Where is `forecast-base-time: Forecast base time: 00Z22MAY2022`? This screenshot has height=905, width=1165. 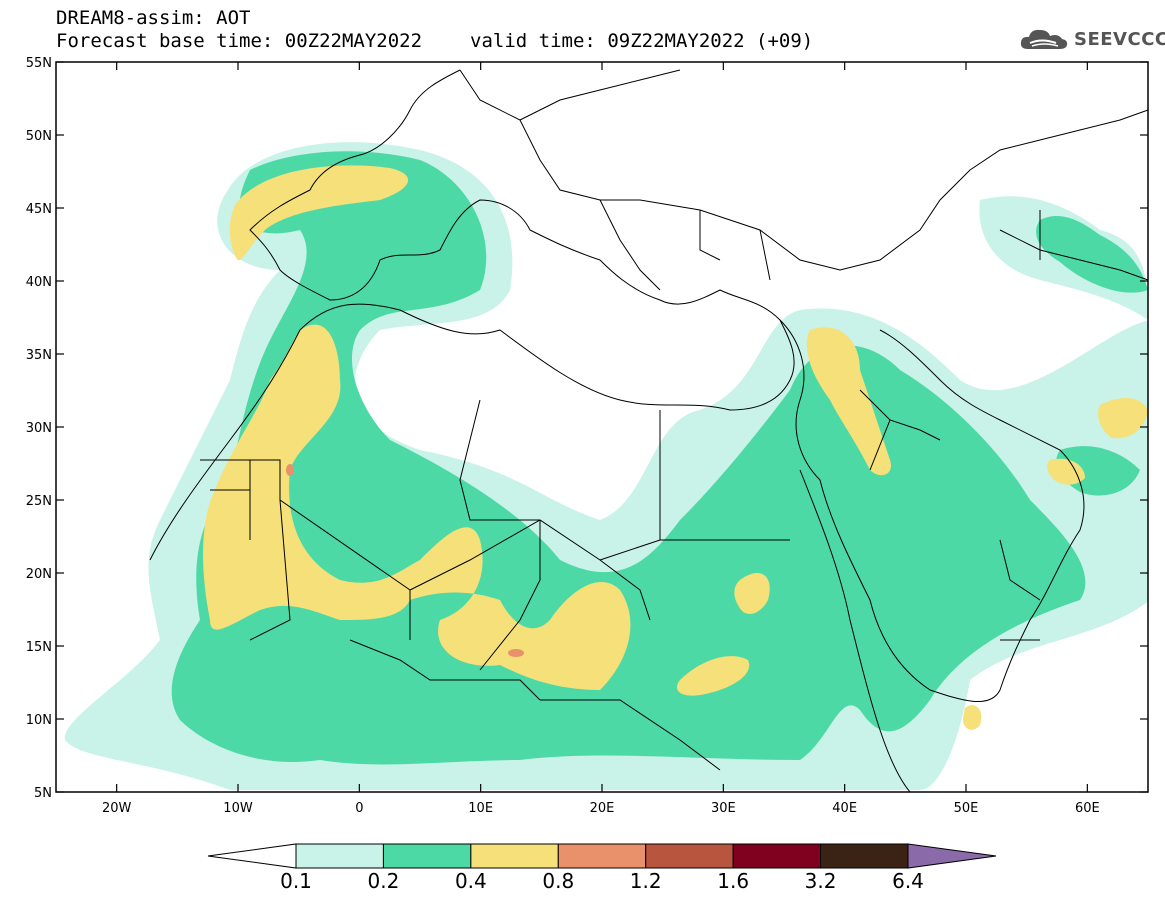
forecast-base-time: Forecast base time: 00Z22MAY2022 is located at coordinates (239, 41).